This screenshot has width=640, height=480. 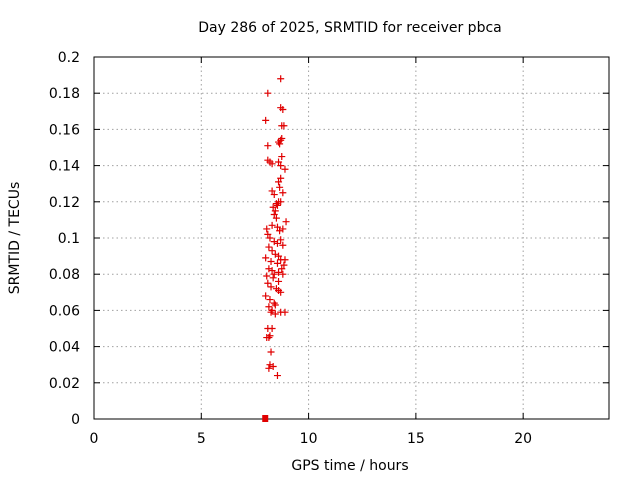 I want to click on baseline-marker, so click(x=265, y=418).